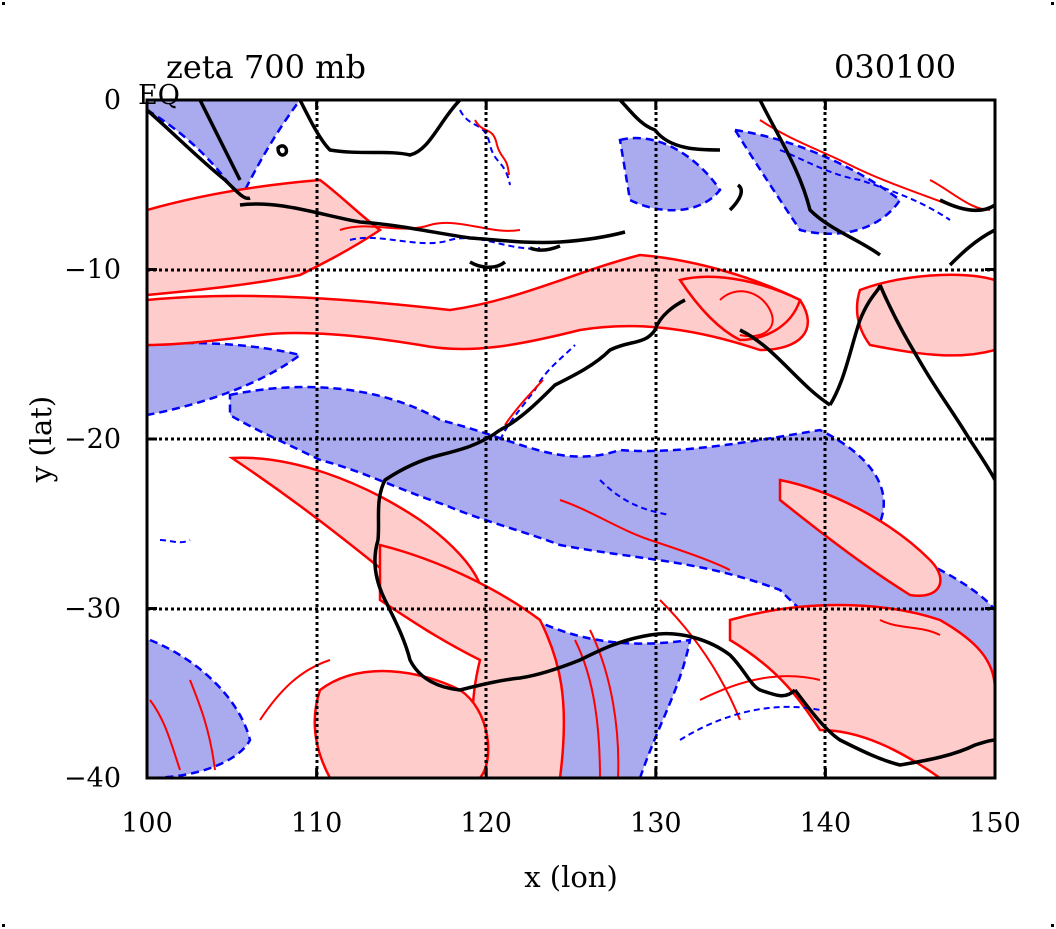 The width and height of the screenshot is (1056, 929). What do you see at coordinates (317, 823) in the screenshot?
I see `x-tick-label: 110` at bounding box center [317, 823].